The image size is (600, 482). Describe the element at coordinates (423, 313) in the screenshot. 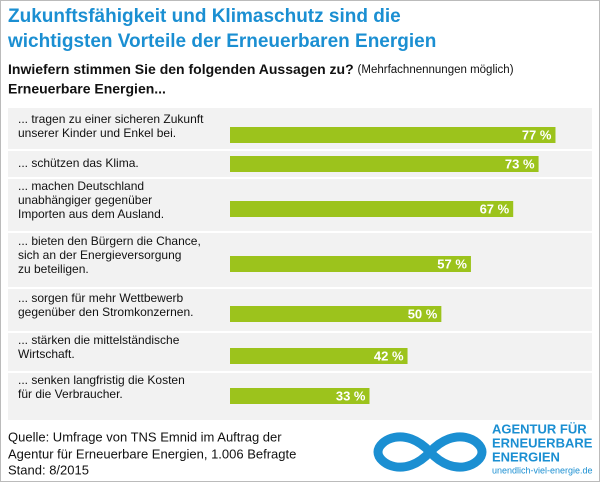

I see `data-label: 50 %` at that location.